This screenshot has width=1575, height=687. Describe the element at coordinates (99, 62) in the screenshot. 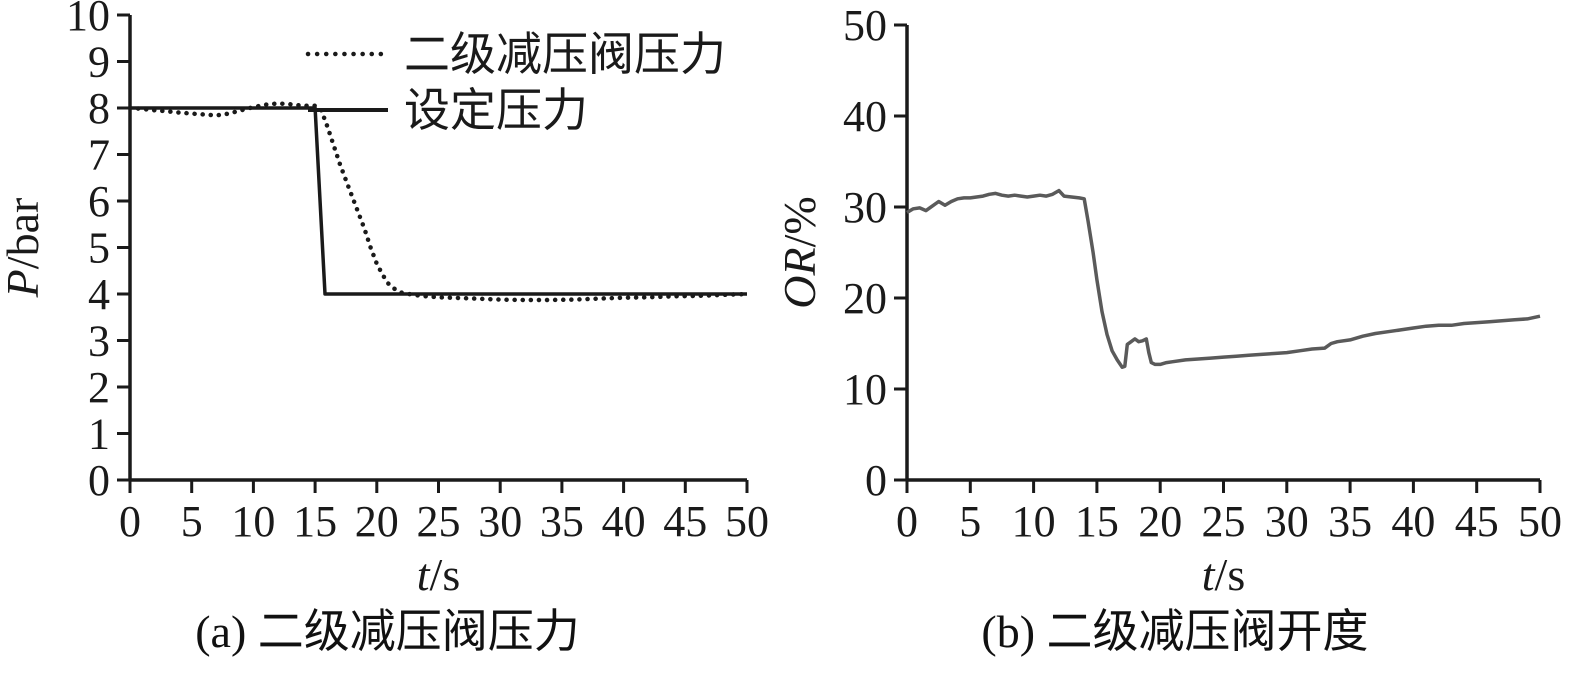

I see `y-tick-label: 9` at that location.